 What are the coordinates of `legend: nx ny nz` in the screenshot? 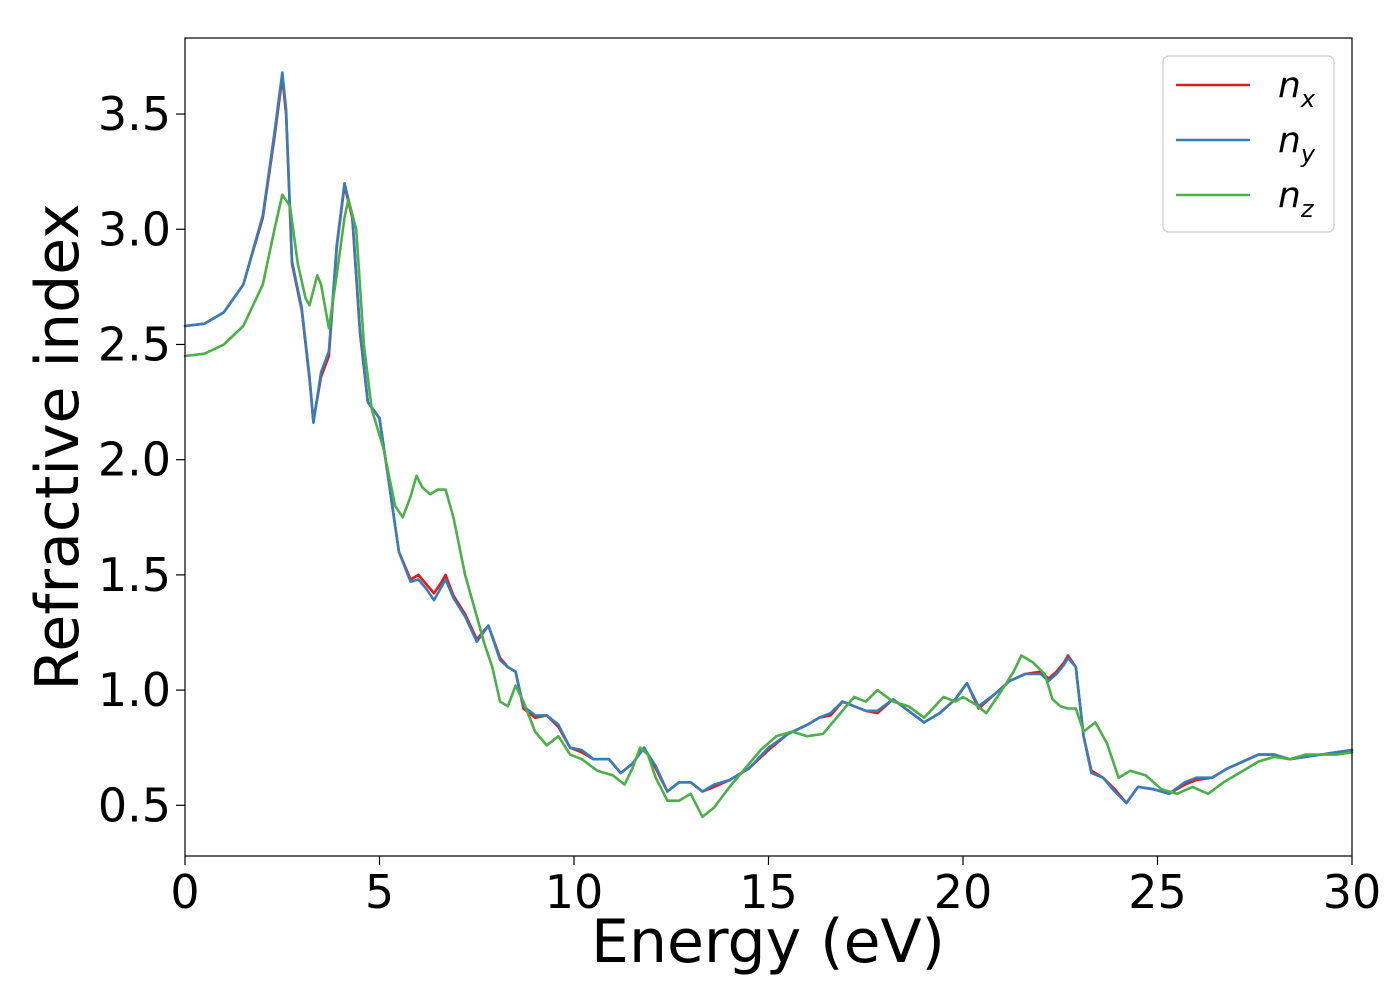 It's located at (1248, 144).